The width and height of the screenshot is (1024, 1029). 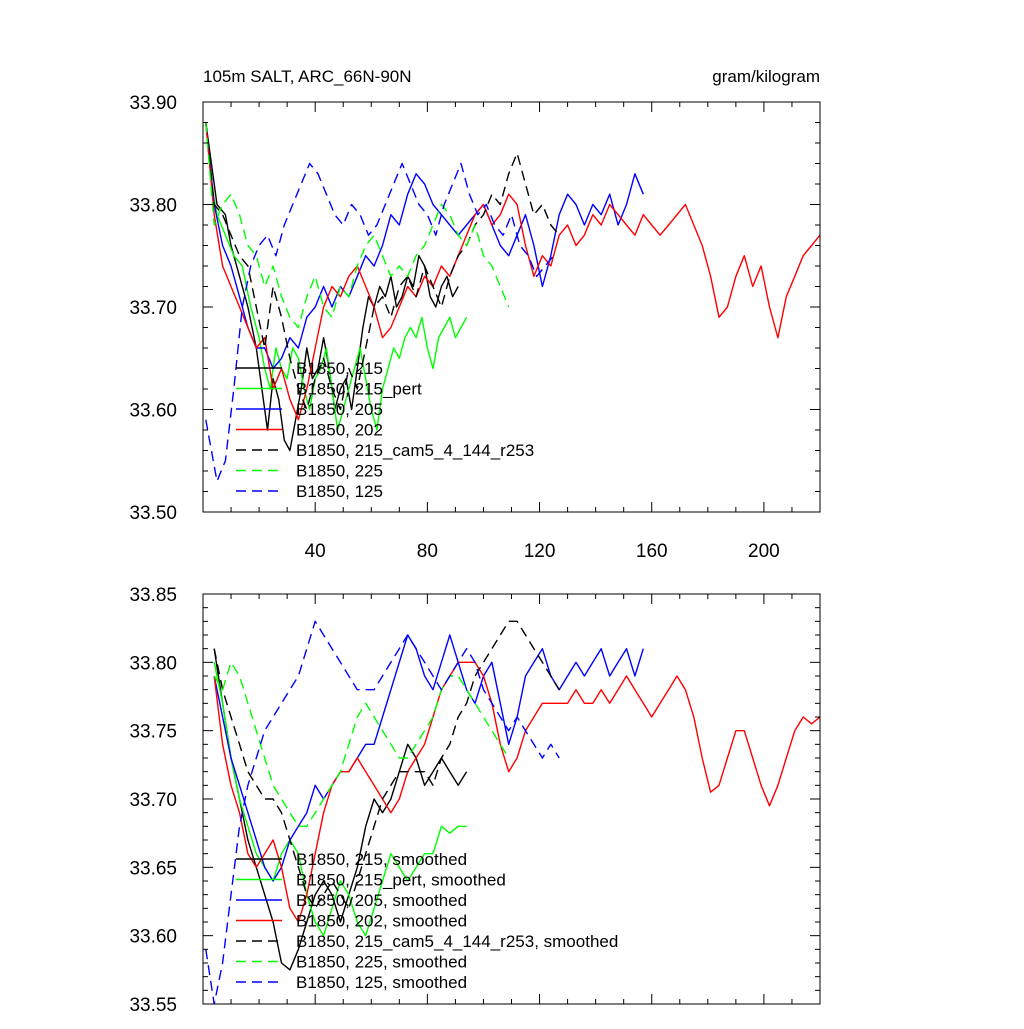 I want to click on bottom-series-b1850-125-smoothed, so click(x=382, y=812).